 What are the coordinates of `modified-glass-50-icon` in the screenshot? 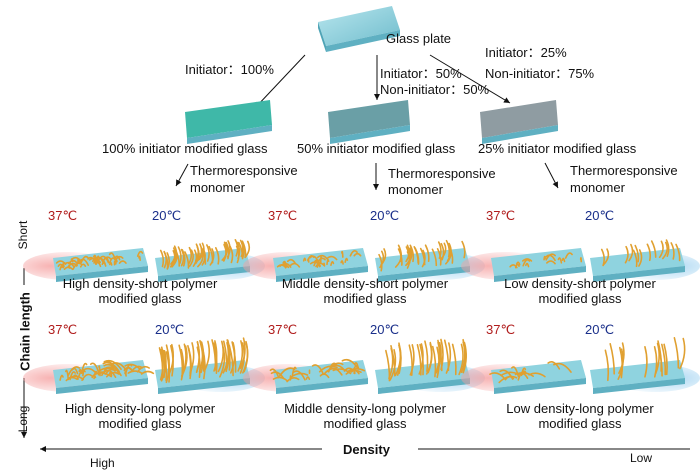 It's located at (369, 122).